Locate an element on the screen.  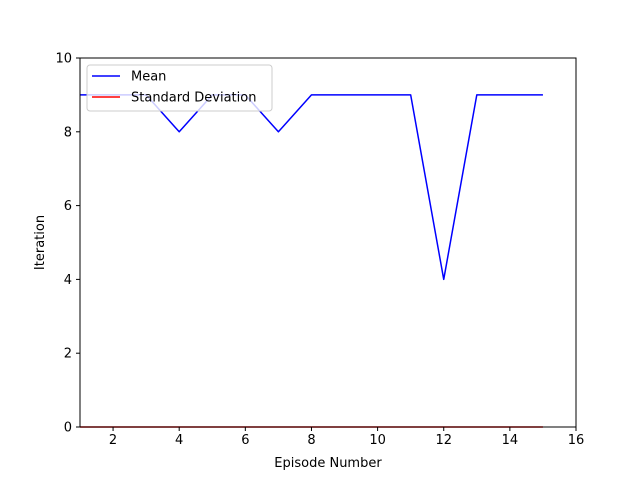
legend: Mean Standard Deviation is located at coordinates (179, 88).